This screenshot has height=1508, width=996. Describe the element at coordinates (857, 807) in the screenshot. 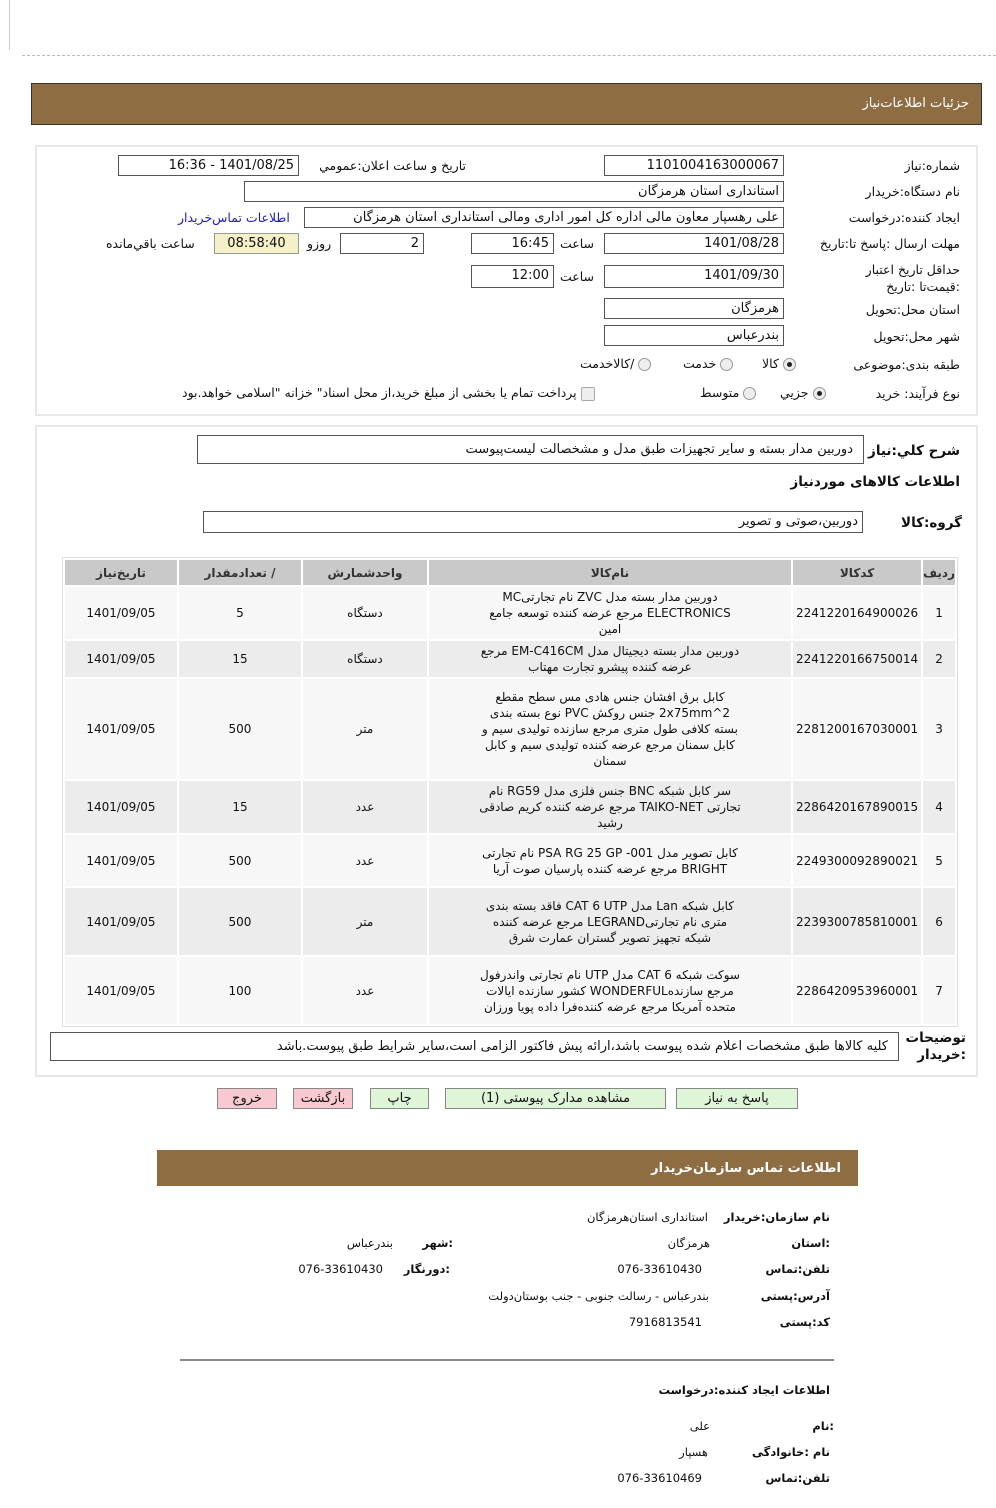

I see `cell-code: 2286420167890015` at that location.